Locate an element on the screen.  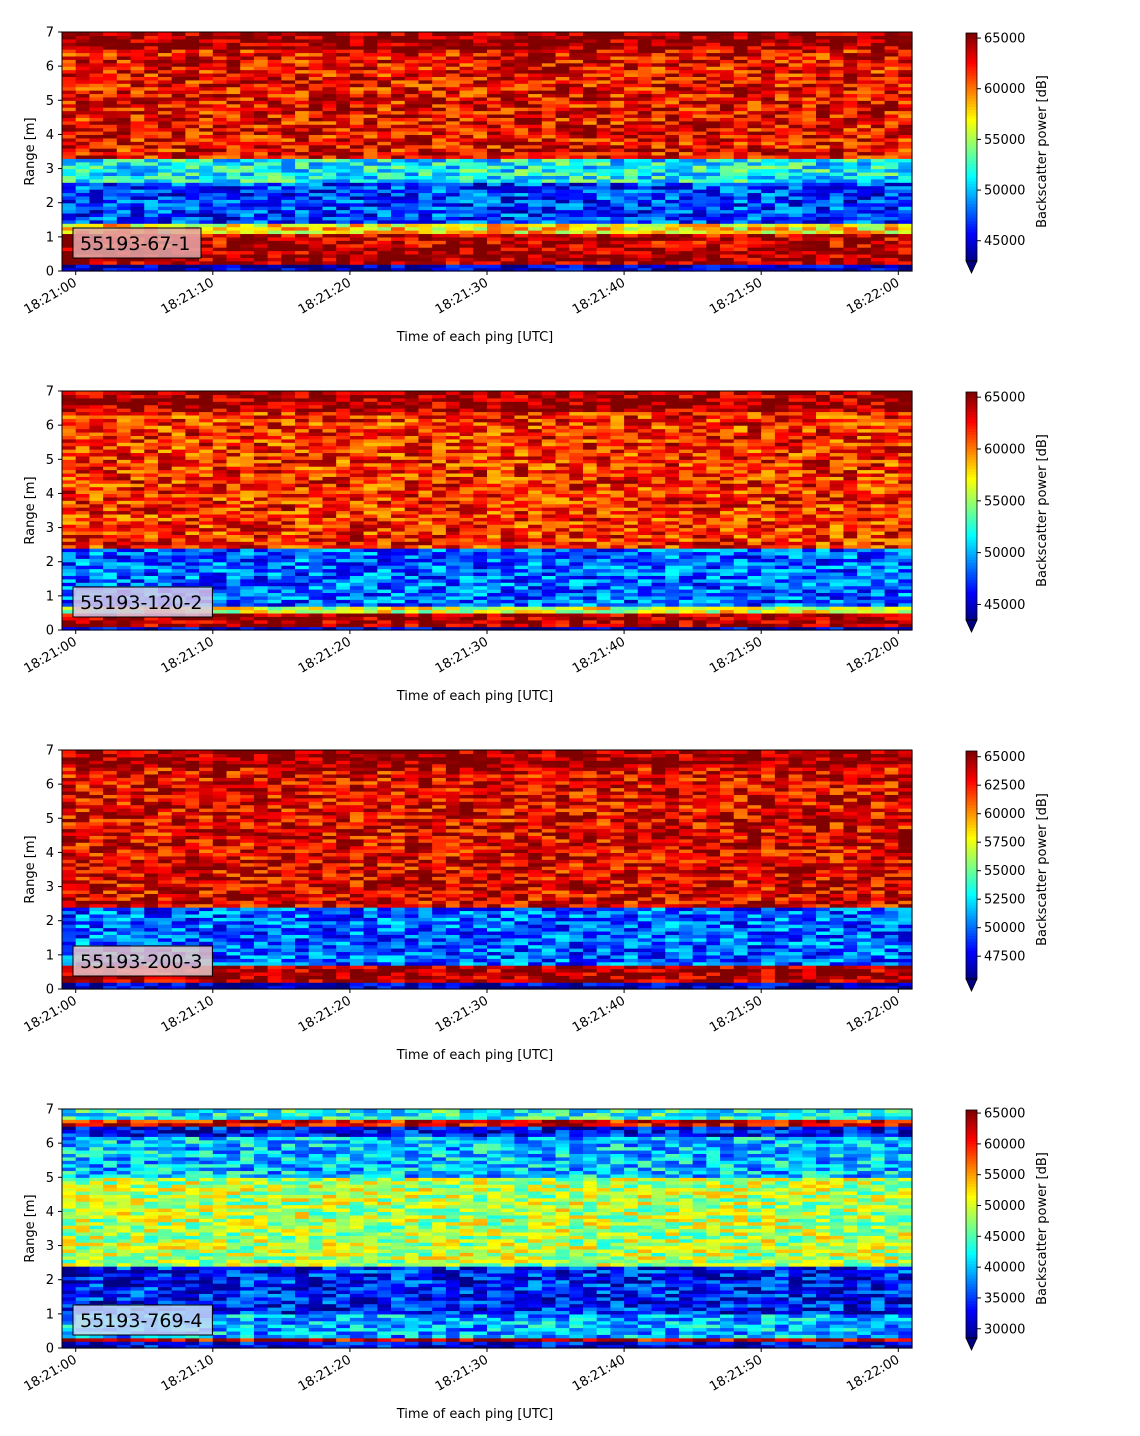
colorbar-tick-label: 40000 is located at coordinates (1004, 1268).